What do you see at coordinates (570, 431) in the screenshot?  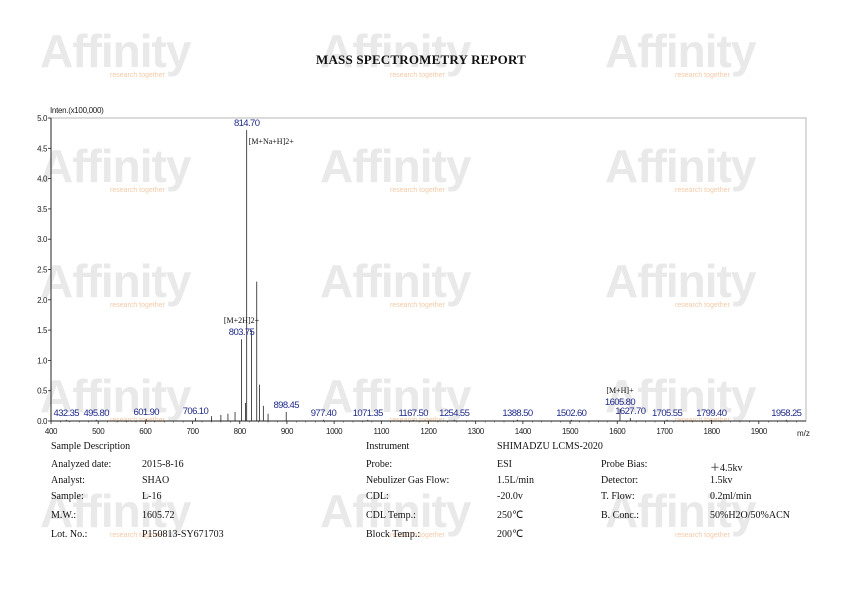 I see `x-tick-label: 1500` at bounding box center [570, 431].